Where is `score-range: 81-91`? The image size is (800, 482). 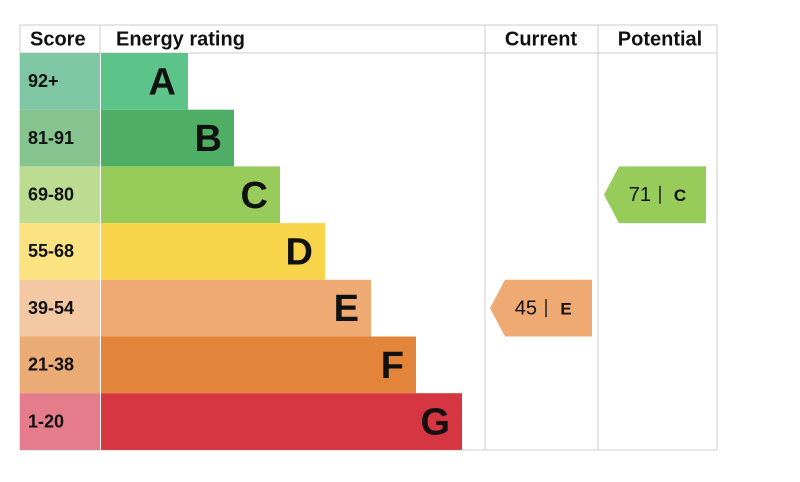 score-range: 81-91 is located at coordinates (51, 138).